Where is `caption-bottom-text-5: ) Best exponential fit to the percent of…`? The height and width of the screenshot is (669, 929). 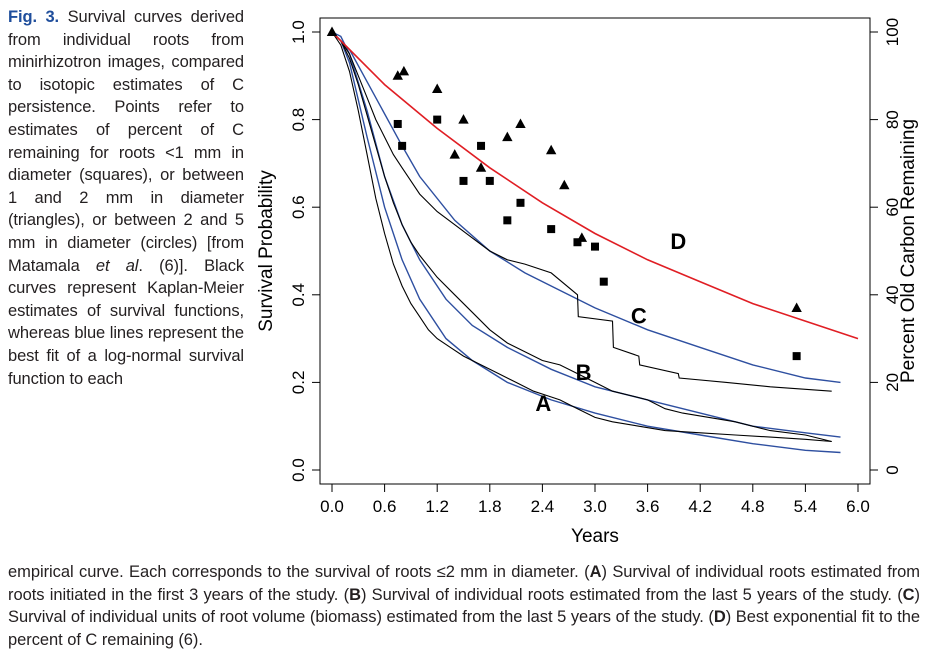
caption-bottom-text-5: ) Best exponential fit to the percent of… is located at coordinates (464, 628).